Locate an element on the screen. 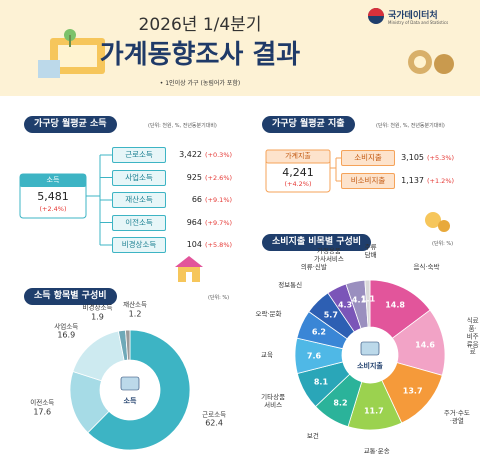  category-label: 교육 is located at coordinates (267, 355).